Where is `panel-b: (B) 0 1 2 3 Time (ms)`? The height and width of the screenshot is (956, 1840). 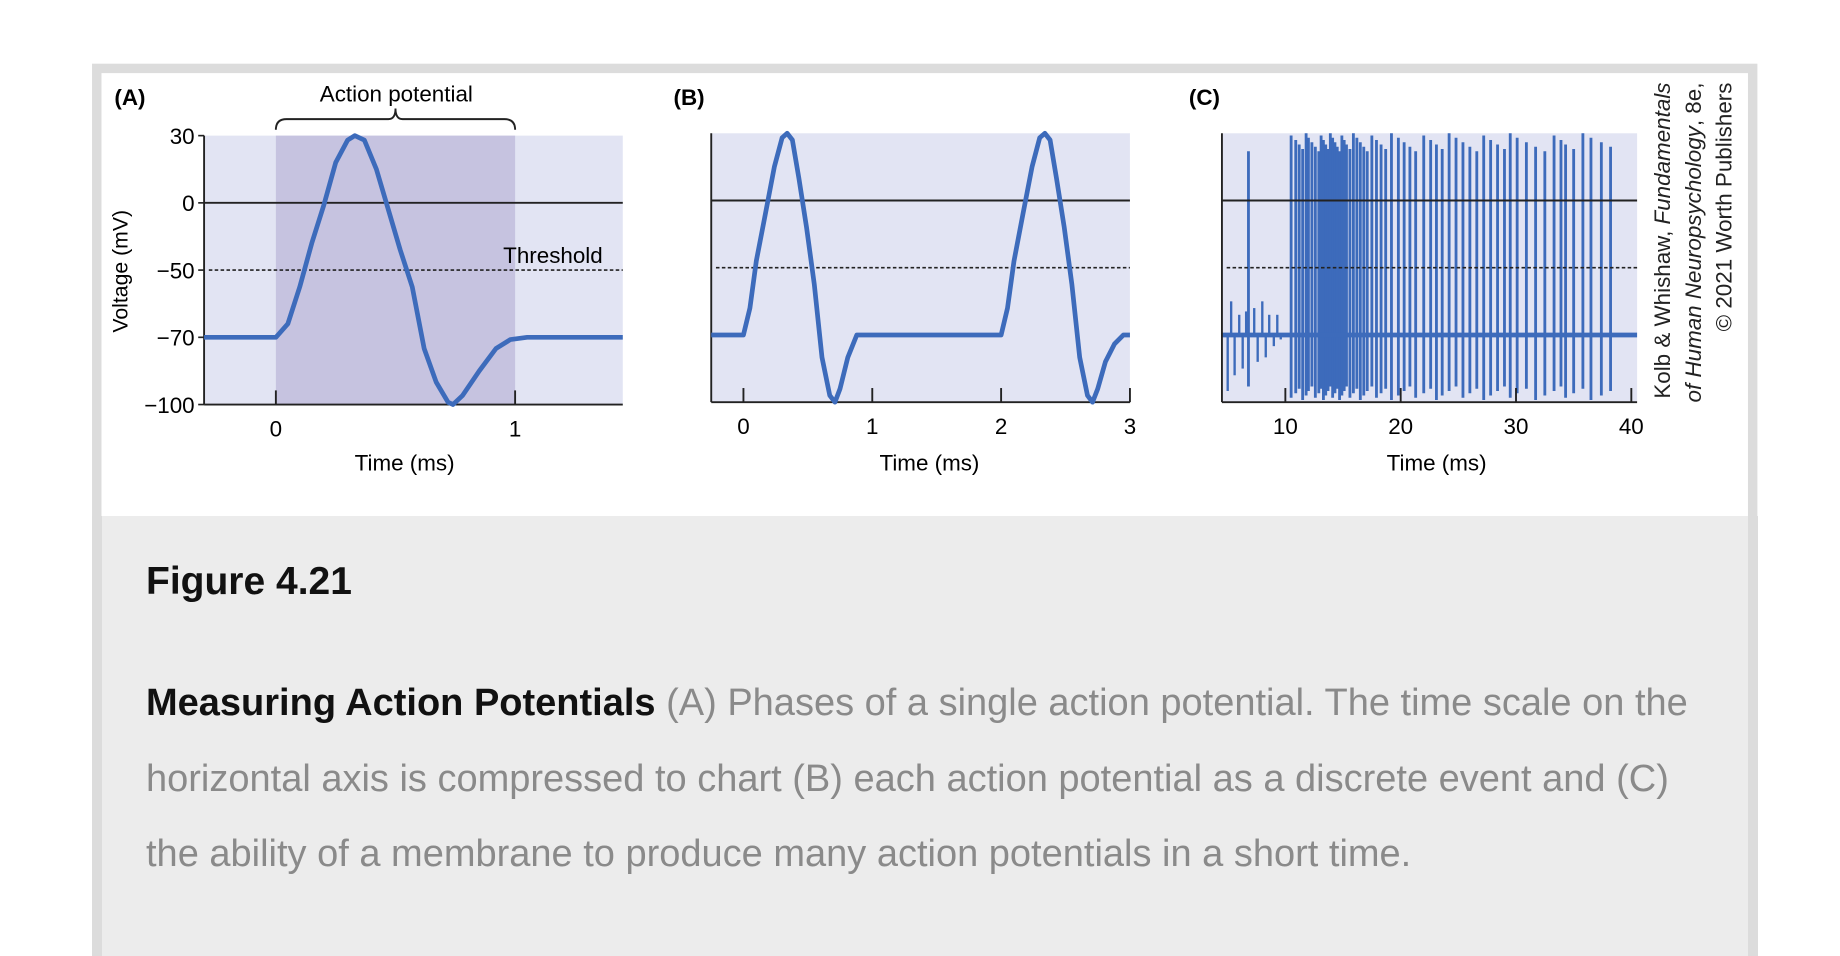
panel-b: (B) 0 1 2 3 Time (ms) is located at coordinates (904, 280).